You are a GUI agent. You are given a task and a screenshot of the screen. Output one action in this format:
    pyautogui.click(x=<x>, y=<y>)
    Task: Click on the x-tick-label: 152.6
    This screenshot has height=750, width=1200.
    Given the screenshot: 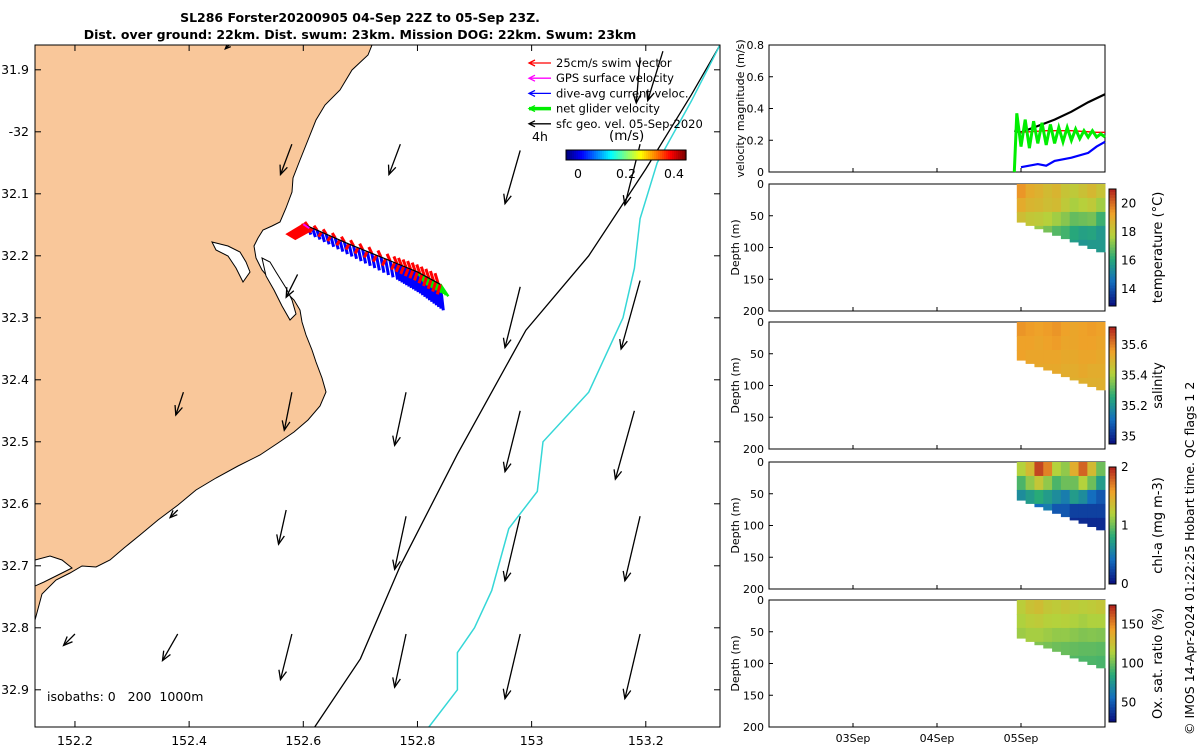 What is the action you would take?
    pyautogui.click(x=303, y=740)
    